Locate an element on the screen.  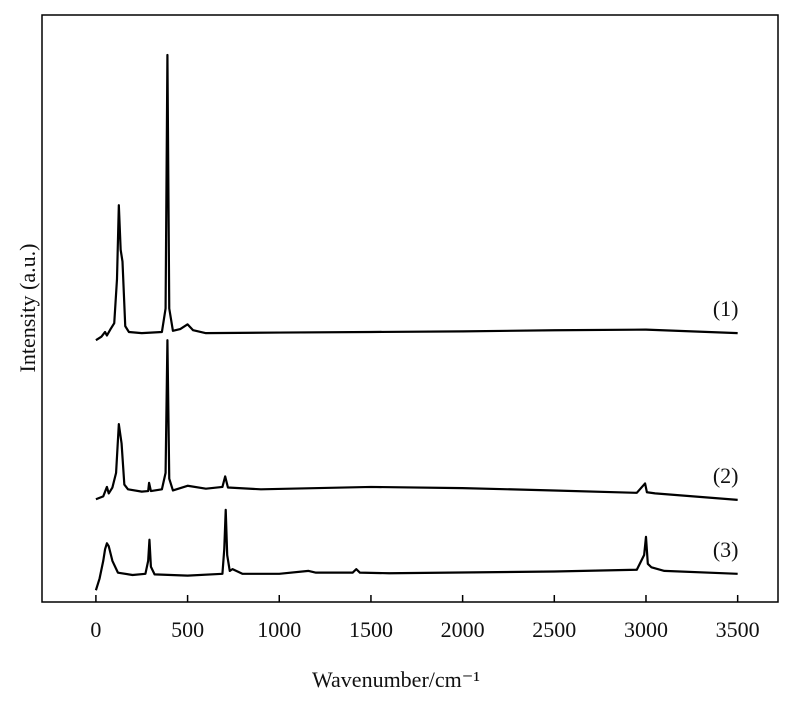
x-tick-label: 500 is located at coordinates (187, 629).